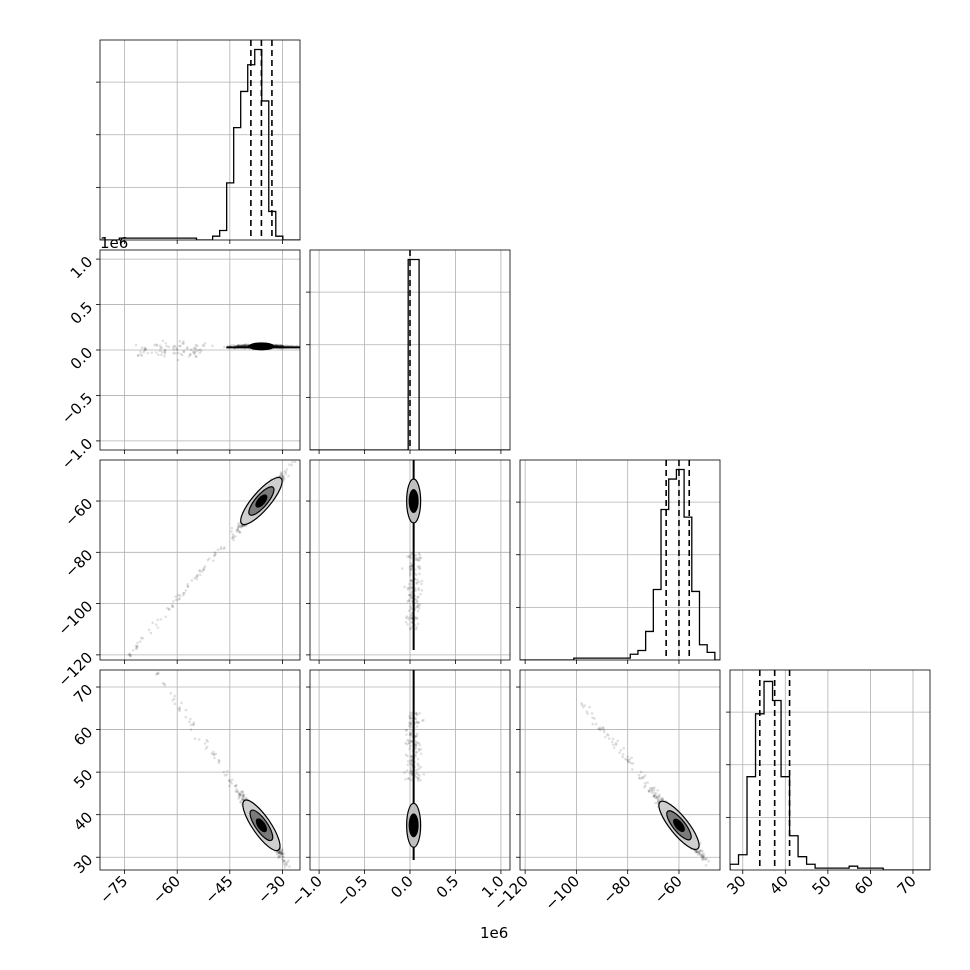  I want to click on panel-frame, so click(200, 350).